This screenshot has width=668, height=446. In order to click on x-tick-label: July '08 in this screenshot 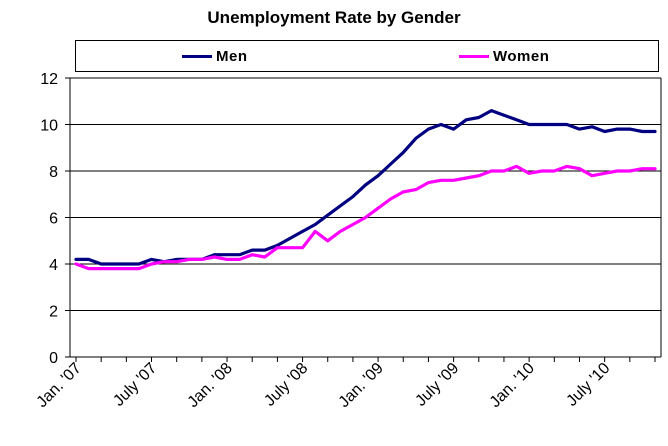, I will do `click(286, 385)`.